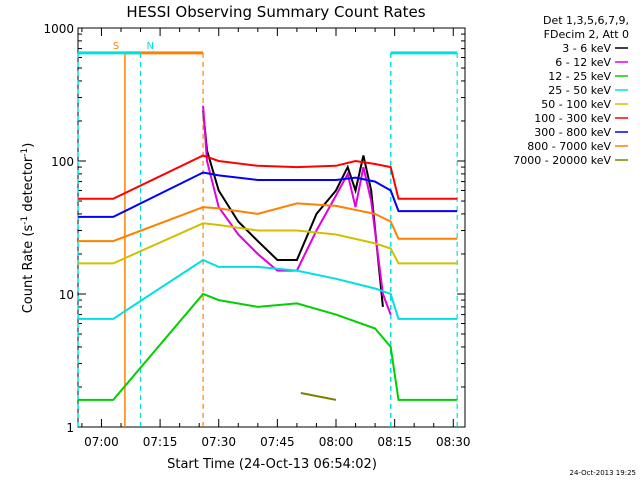  I want to click on legend-header: Det 1,3,5,6,7,9,, so click(586, 20).